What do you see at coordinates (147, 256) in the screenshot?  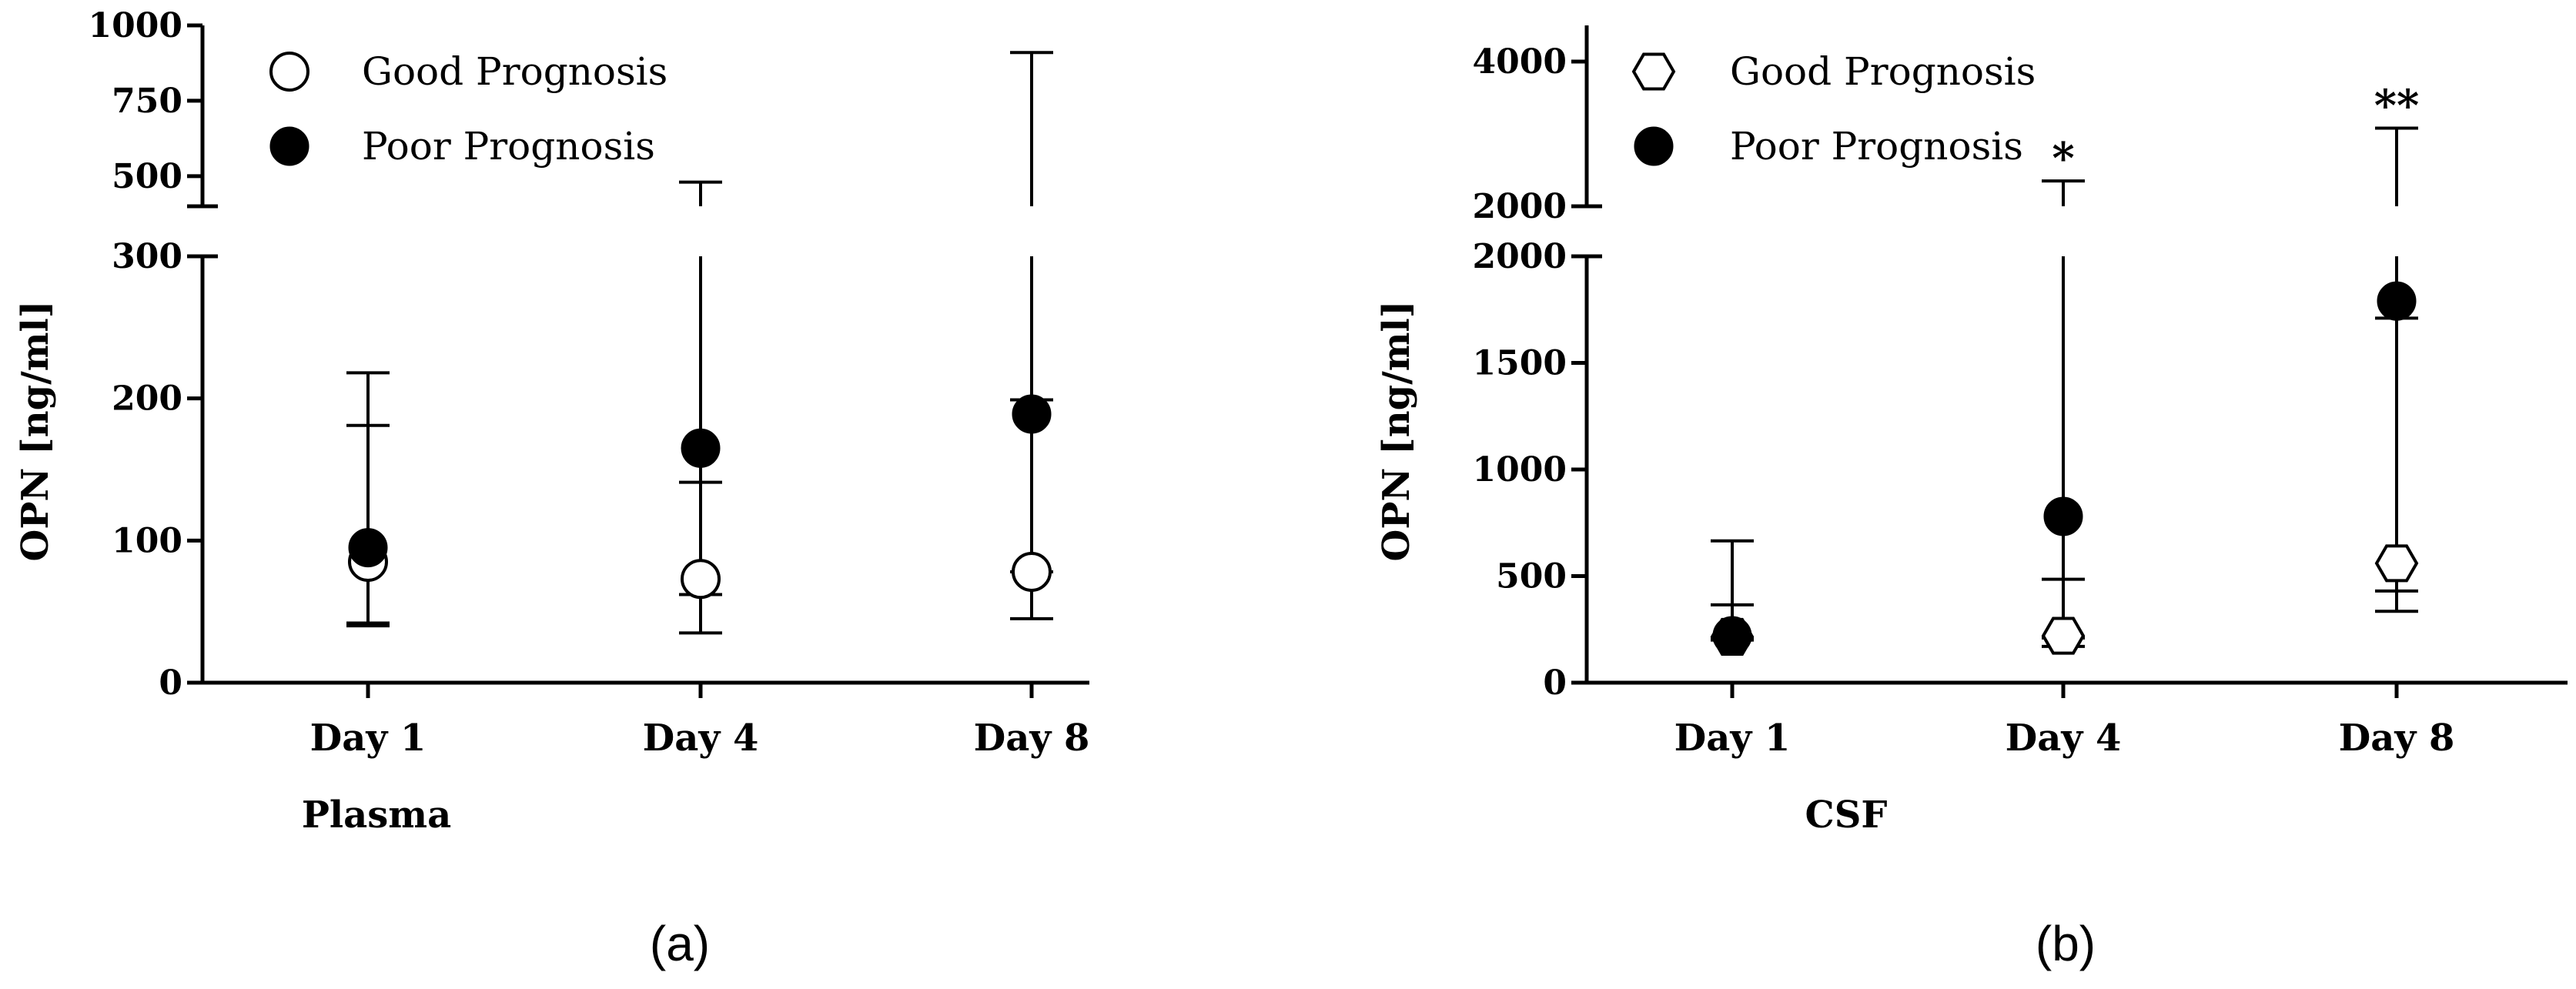 I see `y-tick-label: 300` at bounding box center [147, 256].